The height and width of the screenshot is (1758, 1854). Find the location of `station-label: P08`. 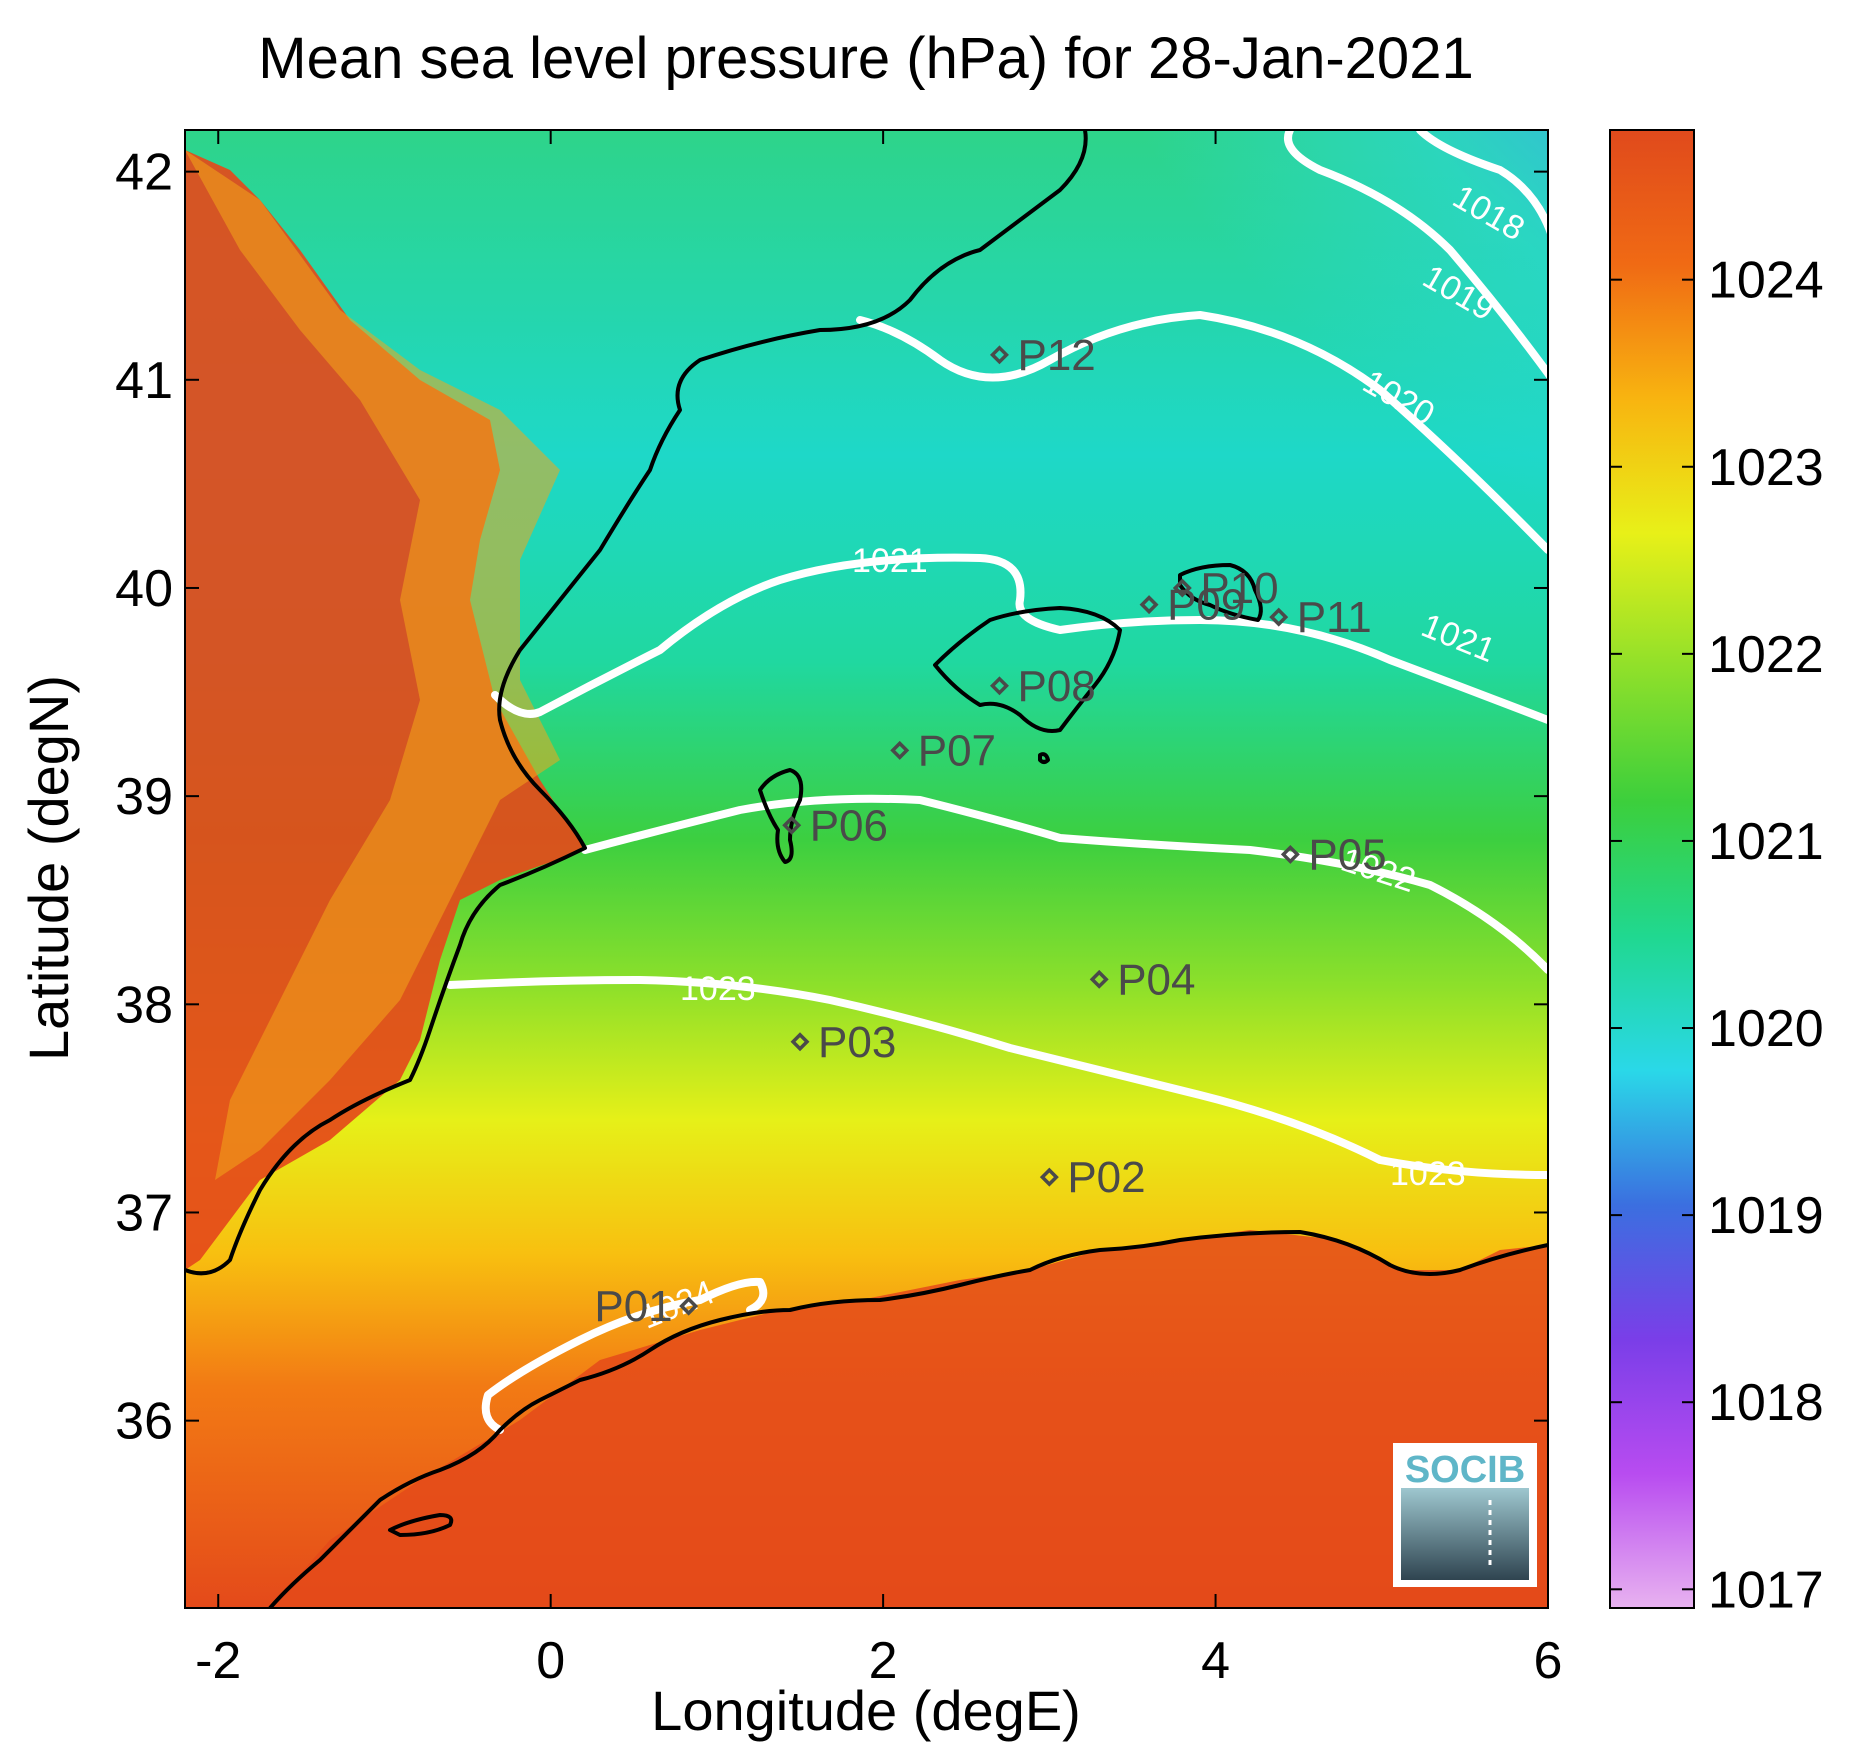

station-label: P08 is located at coordinates (1056, 686).